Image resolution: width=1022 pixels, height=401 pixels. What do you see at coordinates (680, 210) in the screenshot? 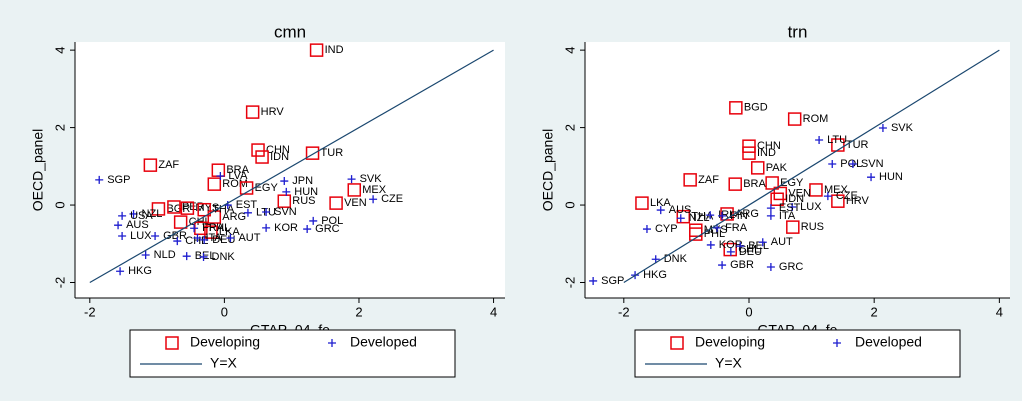
I see `point-label: AUS` at bounding box center [680, 210].